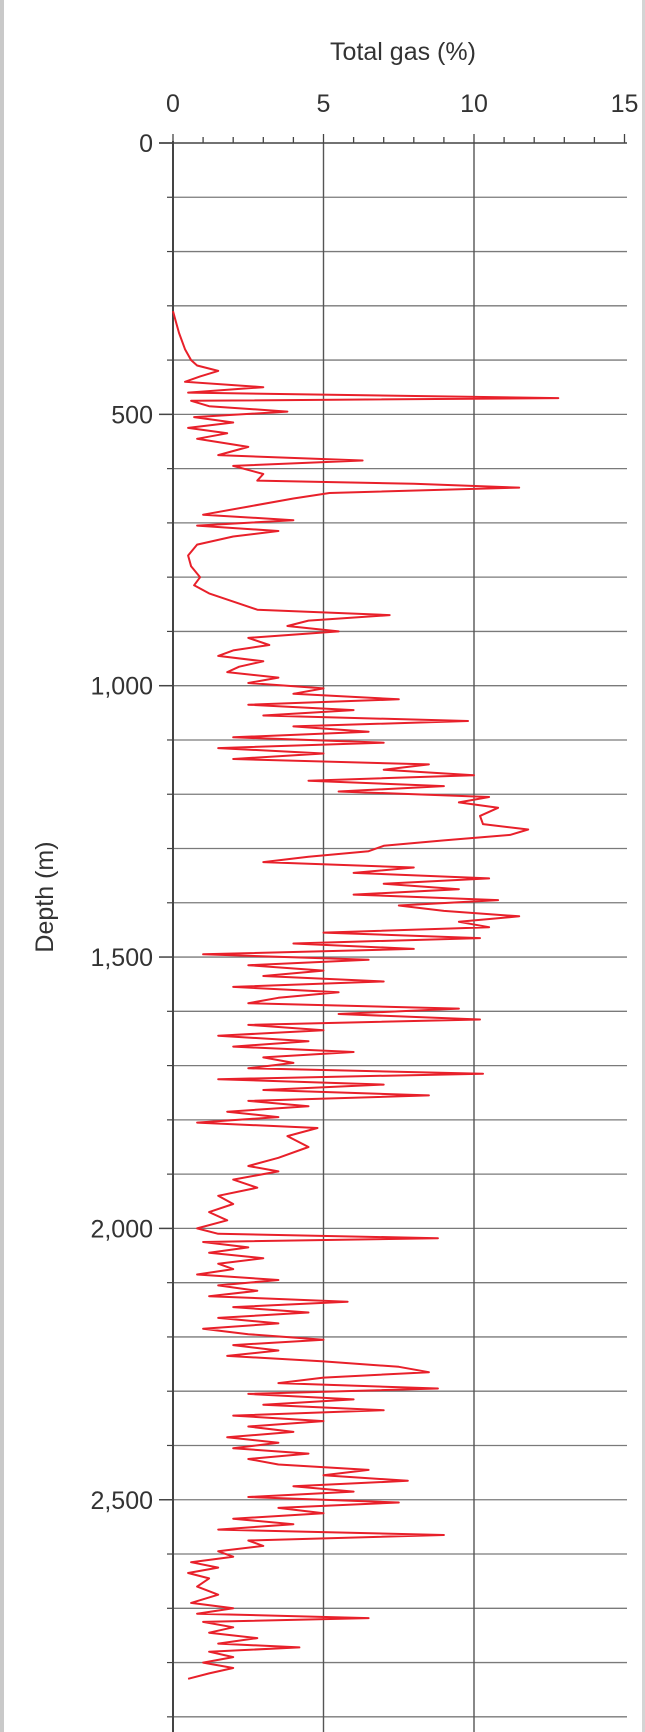  What do you see at coordinates (146, 144) in the screenshot?
I see `y-tick-label: 0` at bounding box center [146, 144].